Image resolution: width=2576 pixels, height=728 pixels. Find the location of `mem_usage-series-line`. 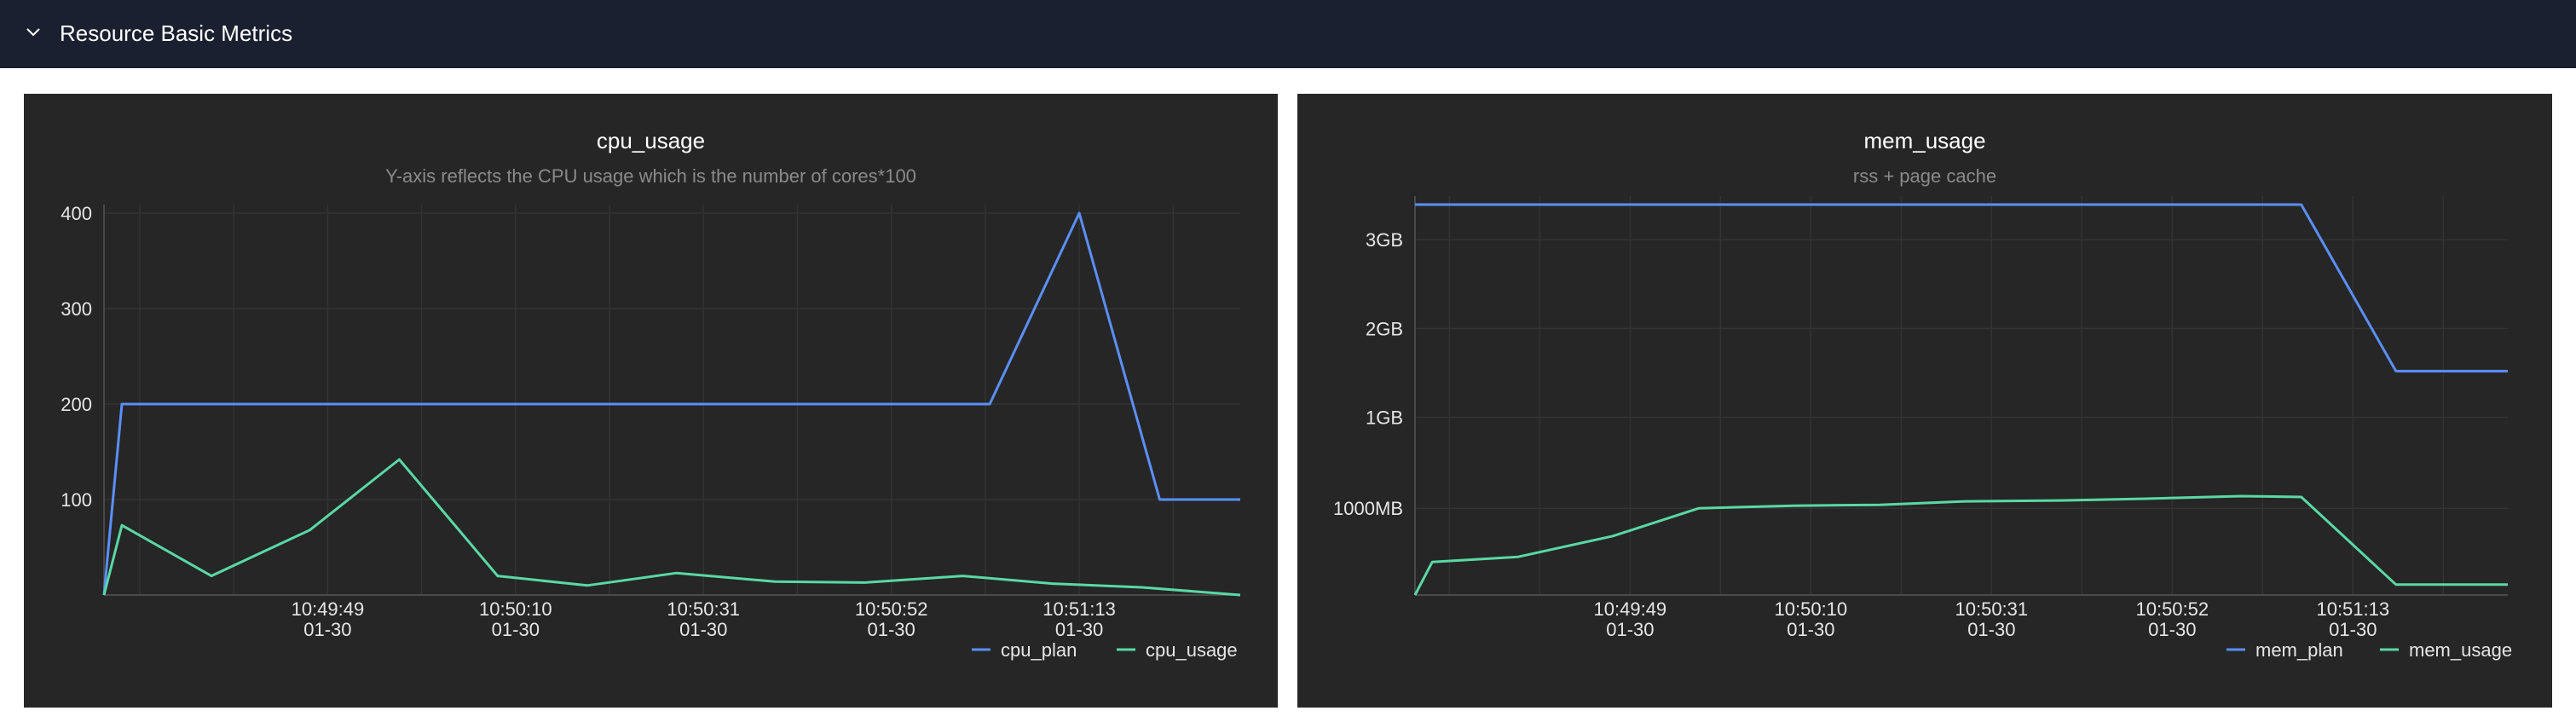

mem_usage-series-line is located at coordinates (1960, 545).